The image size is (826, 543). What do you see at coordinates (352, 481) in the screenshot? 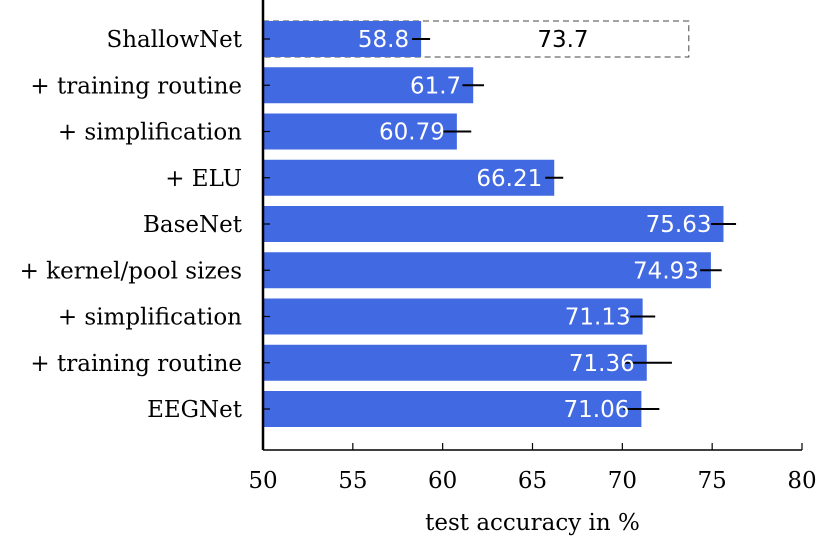
I see `x-tick-label: 55` at bounding box center [352, 481].